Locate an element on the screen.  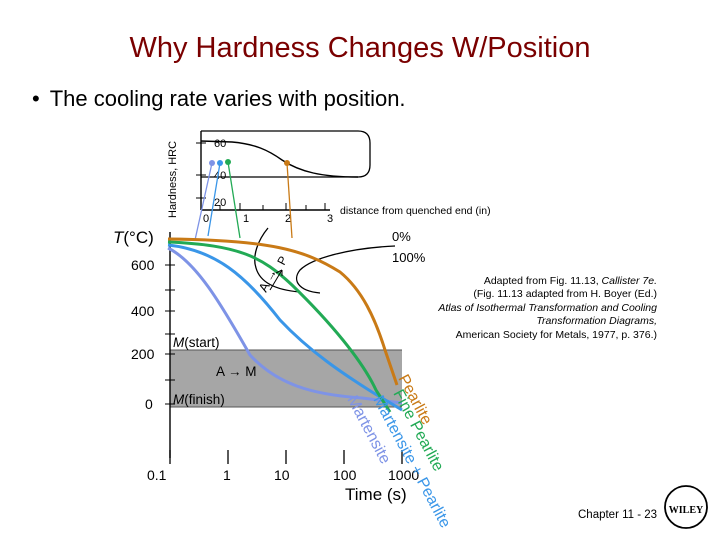
ttt-ylabel: T(°C) is located at coordinates (133, 237).